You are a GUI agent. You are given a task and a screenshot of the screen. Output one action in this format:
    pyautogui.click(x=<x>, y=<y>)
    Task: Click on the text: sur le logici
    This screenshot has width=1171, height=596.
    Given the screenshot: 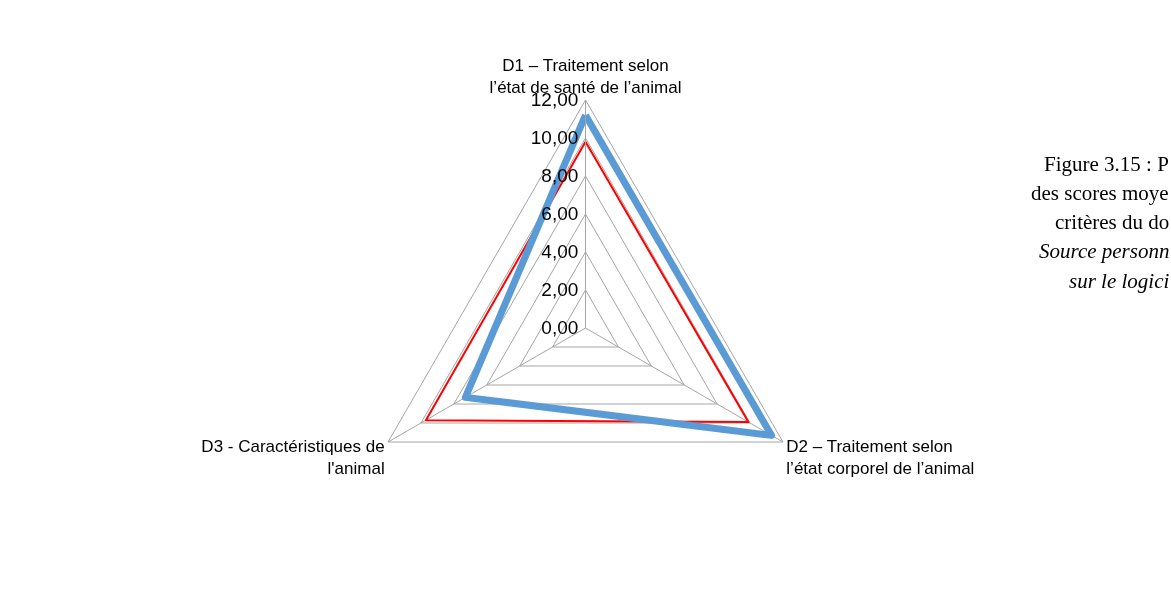 What is the action you would take?
    pyautogui.click(x=1119, y=281)
    